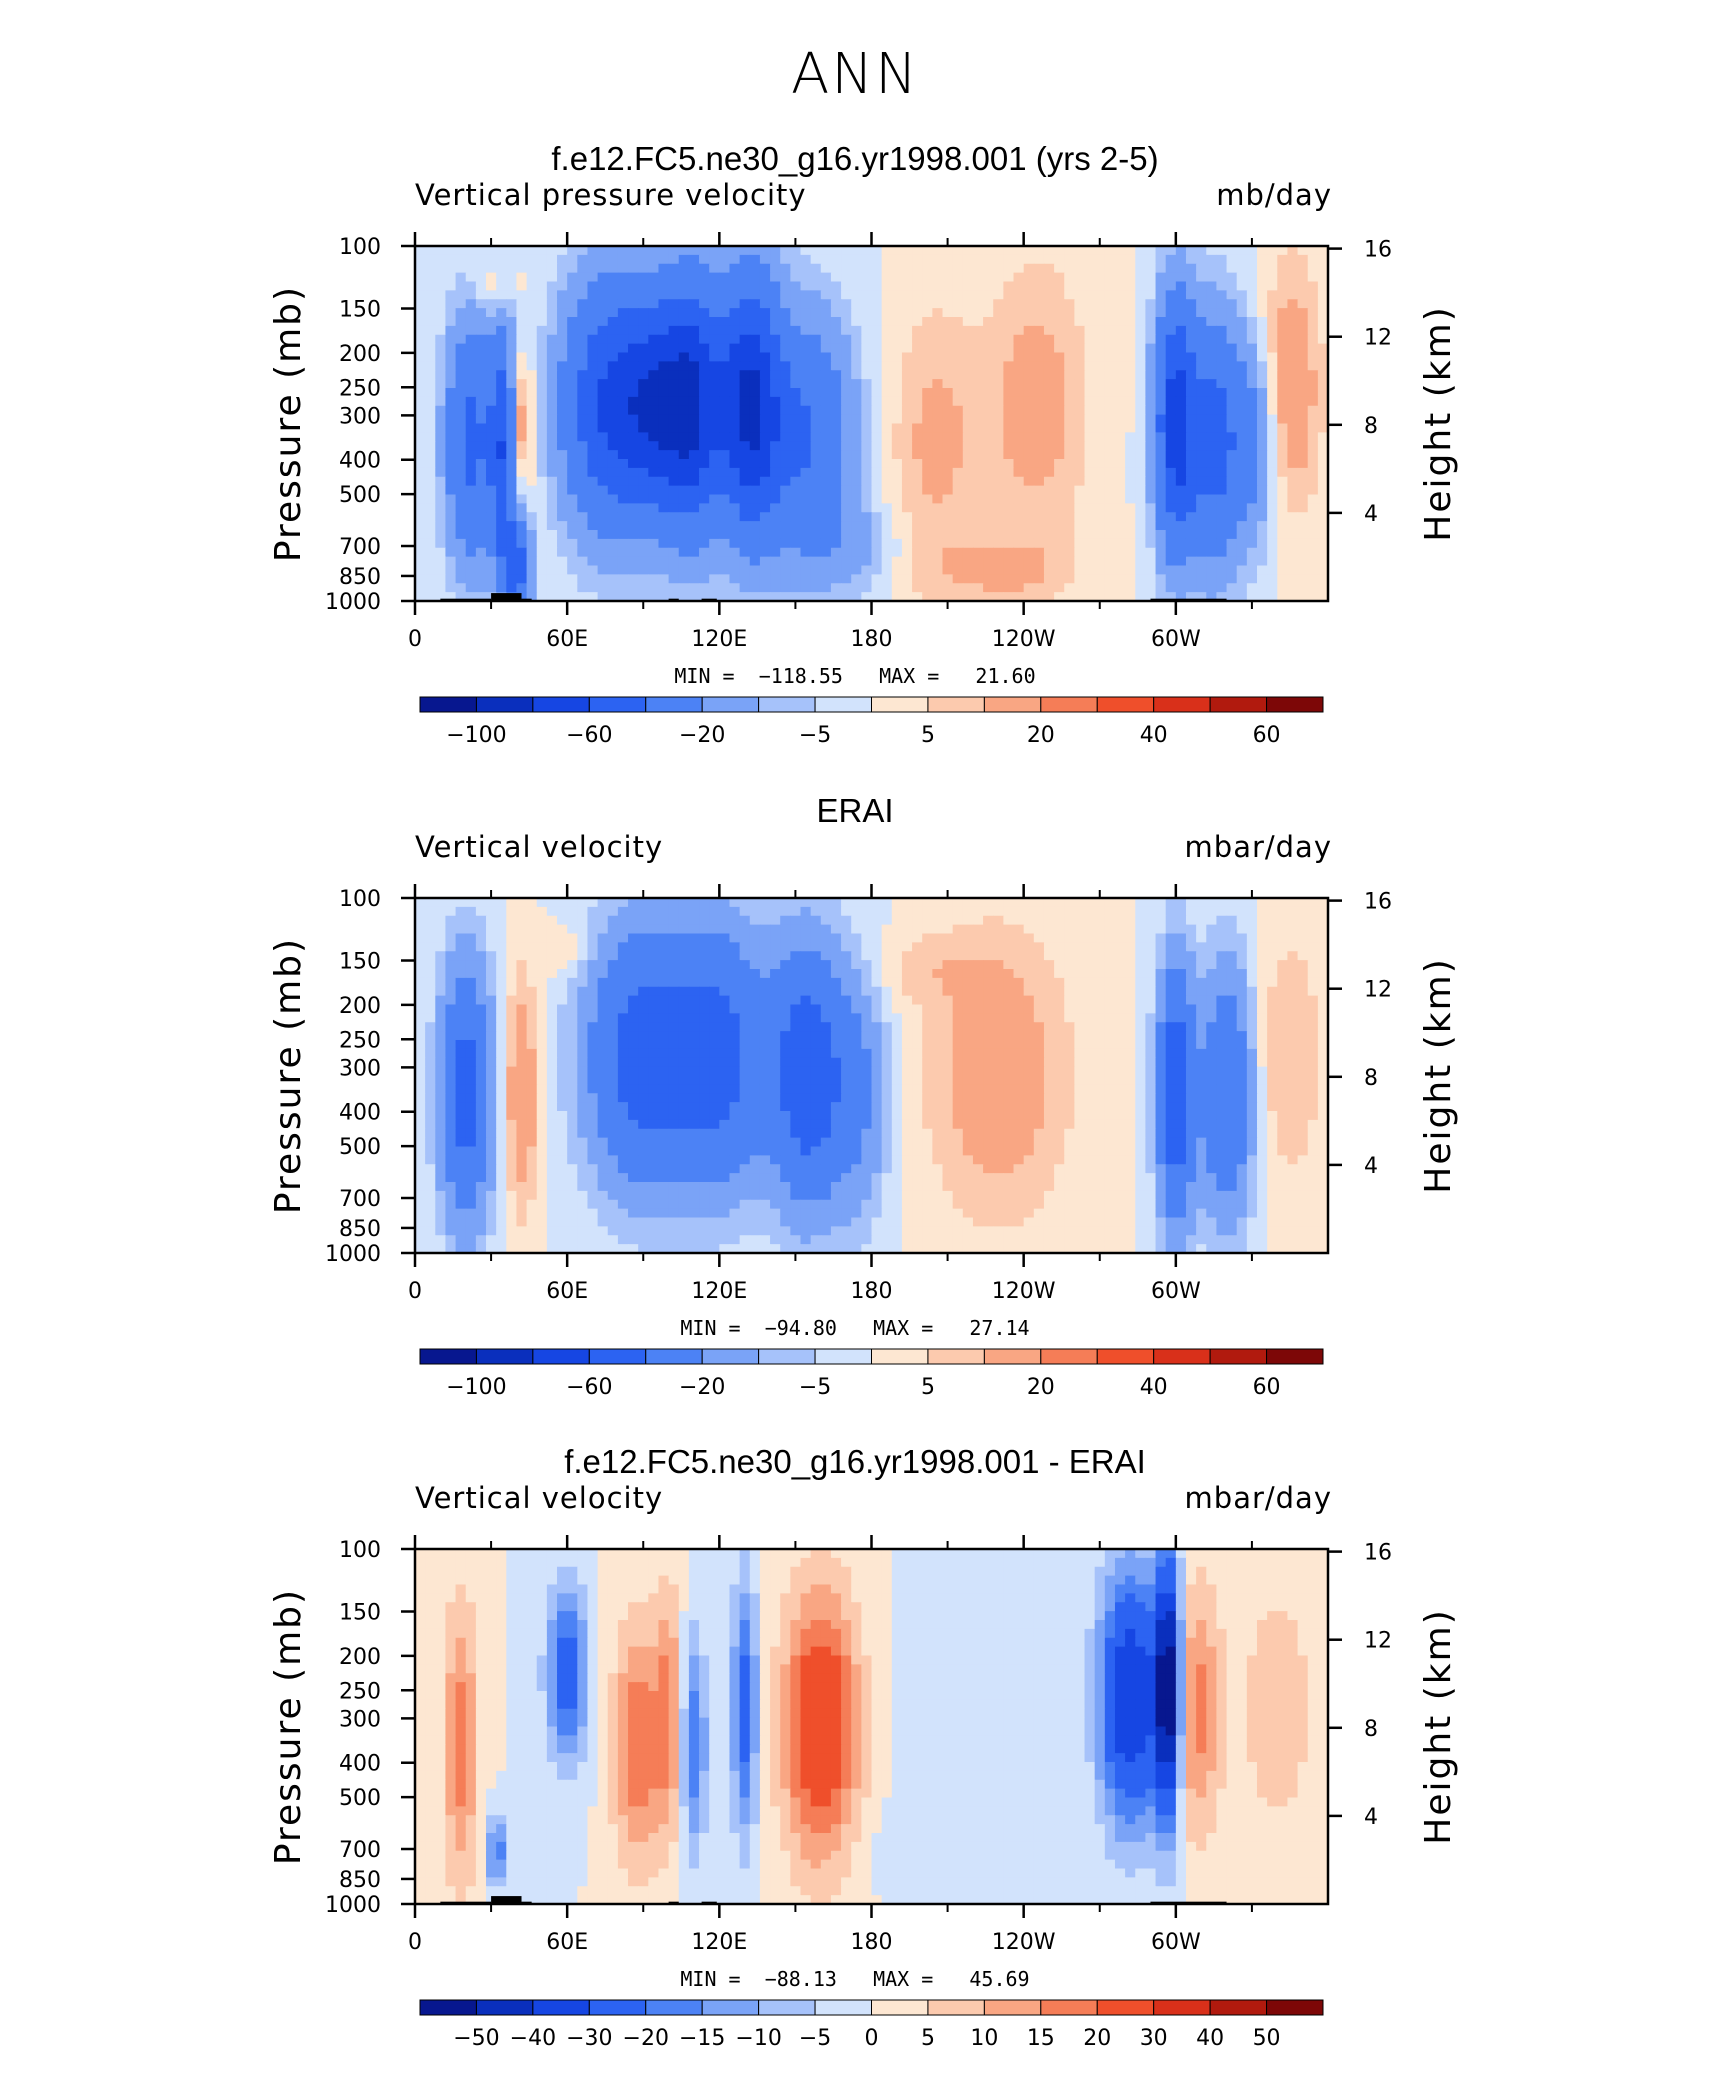 This screenshot has height=2093, width=1710. What do you see at coordinates (1295, 704) in the screenshot?
I see `colorbar-swatch` at bounding box center [1295, 704].